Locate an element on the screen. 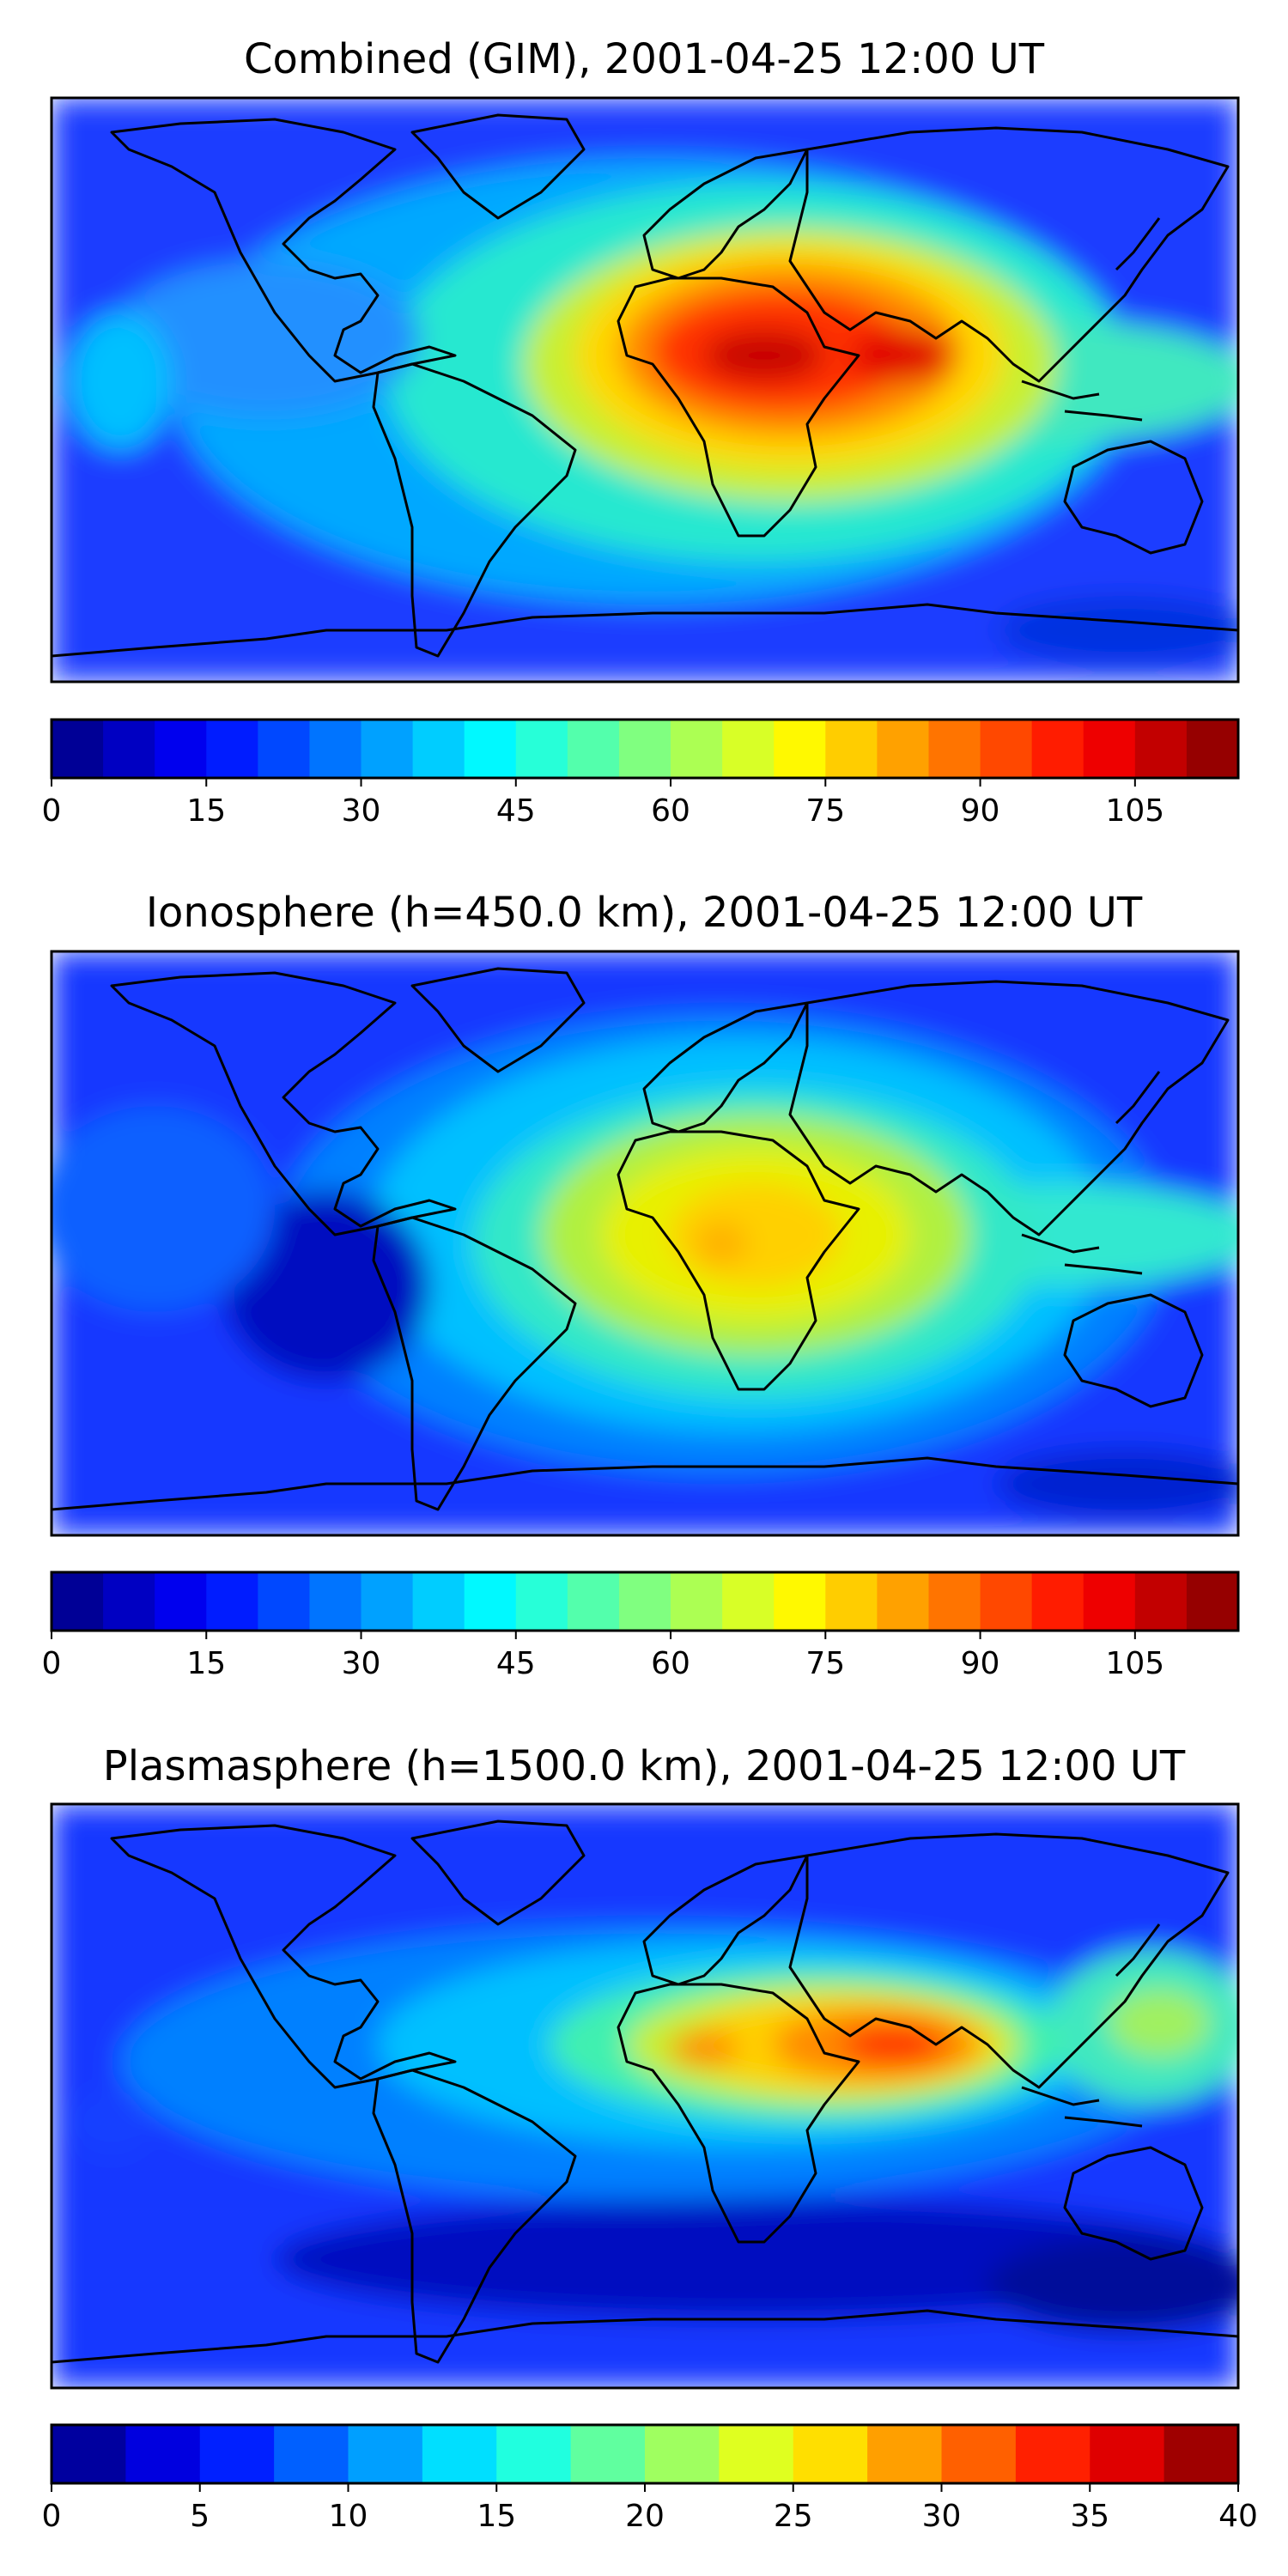  colorbar-tick-label: 25 is located at coordinates (793, 2516).